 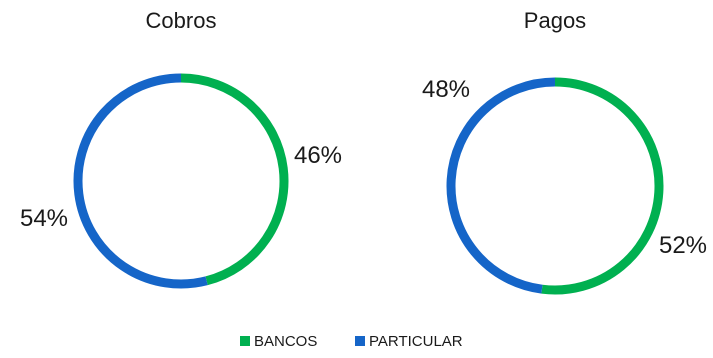 What do you see at coordinates (683, 245) in the screenshot?
I see `data-label: 52%` at bounding box center [683, 245].